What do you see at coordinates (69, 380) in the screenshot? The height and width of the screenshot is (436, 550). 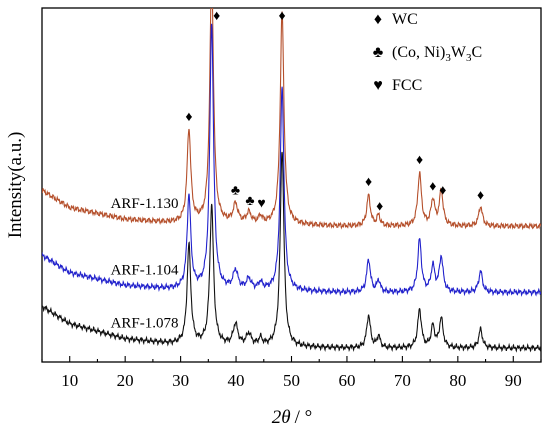 I see `x-tick-label: 10` at bounding box center [69, 380].